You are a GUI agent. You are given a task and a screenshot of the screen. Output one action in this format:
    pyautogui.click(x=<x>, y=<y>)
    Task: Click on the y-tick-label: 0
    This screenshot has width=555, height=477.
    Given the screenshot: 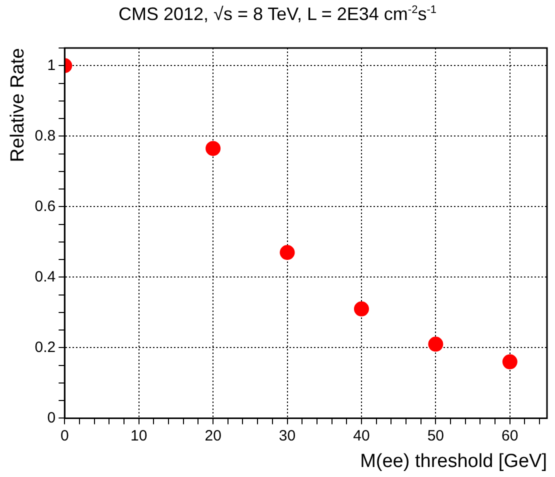 What is the action you would take?
    pyautogui.click(x=51, y=417)
    